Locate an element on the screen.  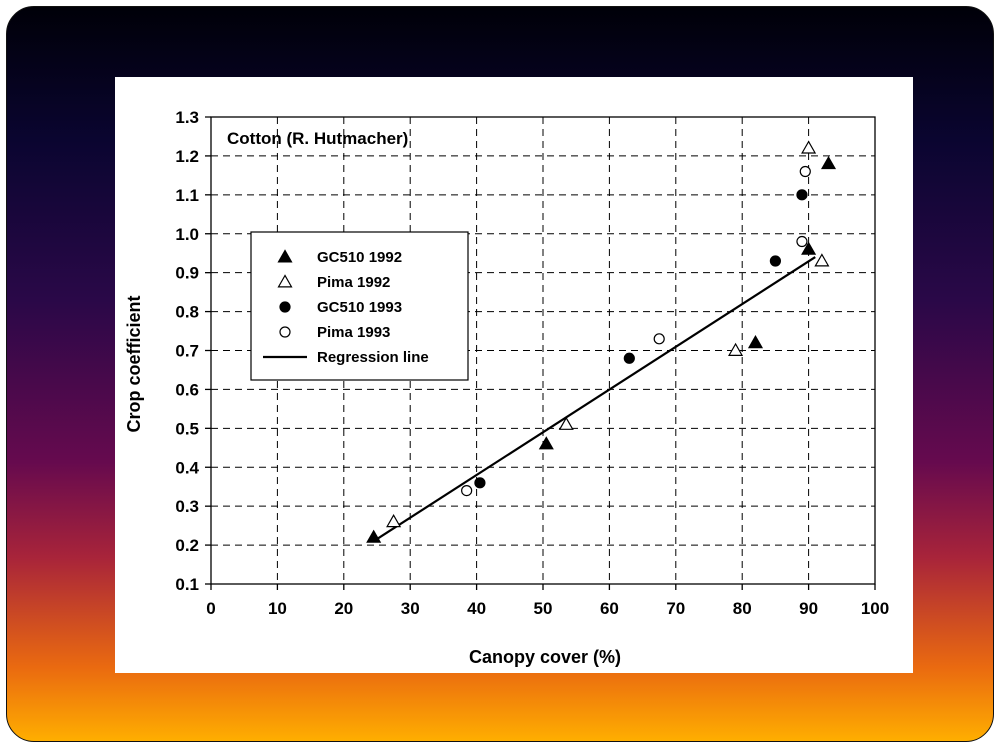
y-tick-label: 1.0 is located at coordinates (187, 234).